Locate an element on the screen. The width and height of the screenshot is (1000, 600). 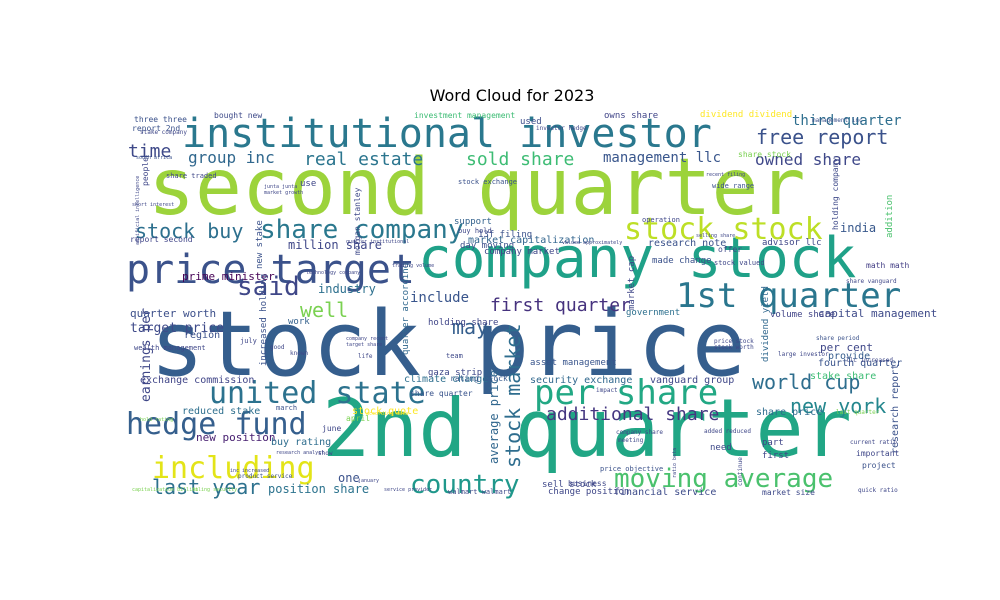
word-cloud-word: owned share is located at coordinates (808, 159).